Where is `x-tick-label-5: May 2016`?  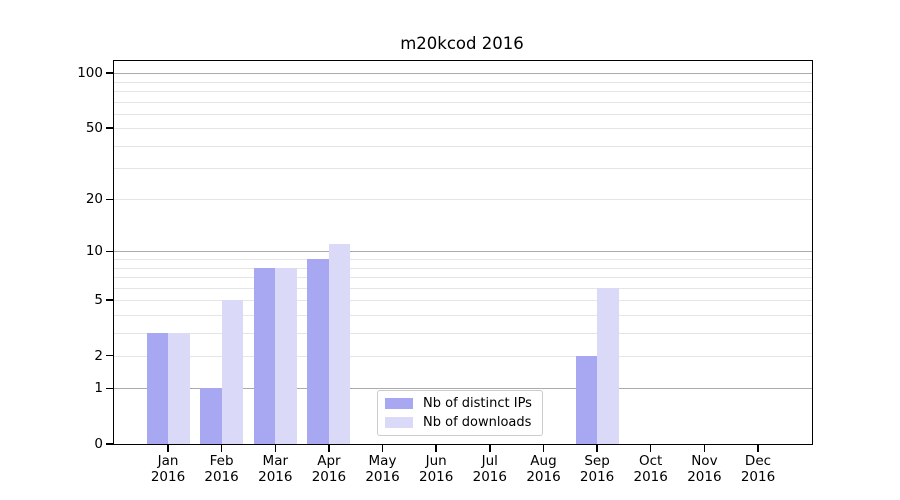
x-tick-label-5: May 2016 is located at coordinates (382, 469).